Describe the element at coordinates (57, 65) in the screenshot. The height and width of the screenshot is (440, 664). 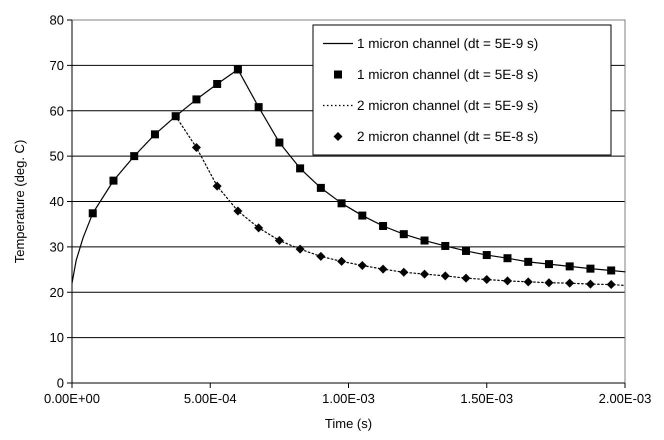
I see `y-tick-label: 70` at that location.